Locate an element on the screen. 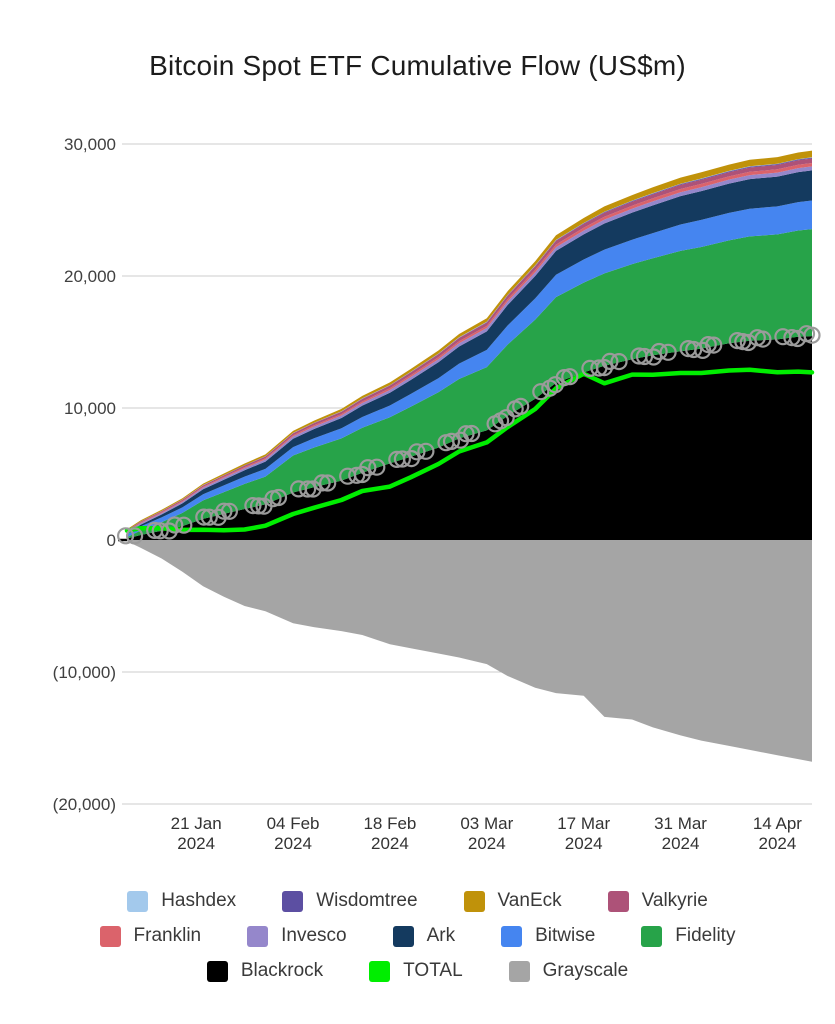 Image resolution: width=835 pixels, height=1024 pixels. legend-item-invesco: Invesco is located at coordinates (297, 936).